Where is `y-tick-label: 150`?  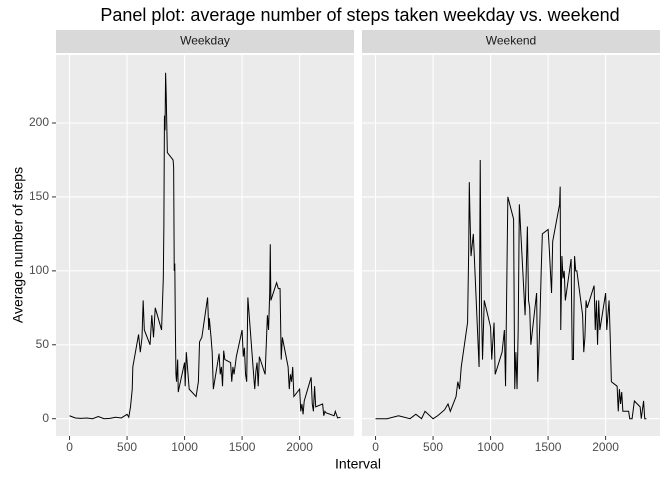
y-tick-label: 150 is located at coordinates (39, 196).